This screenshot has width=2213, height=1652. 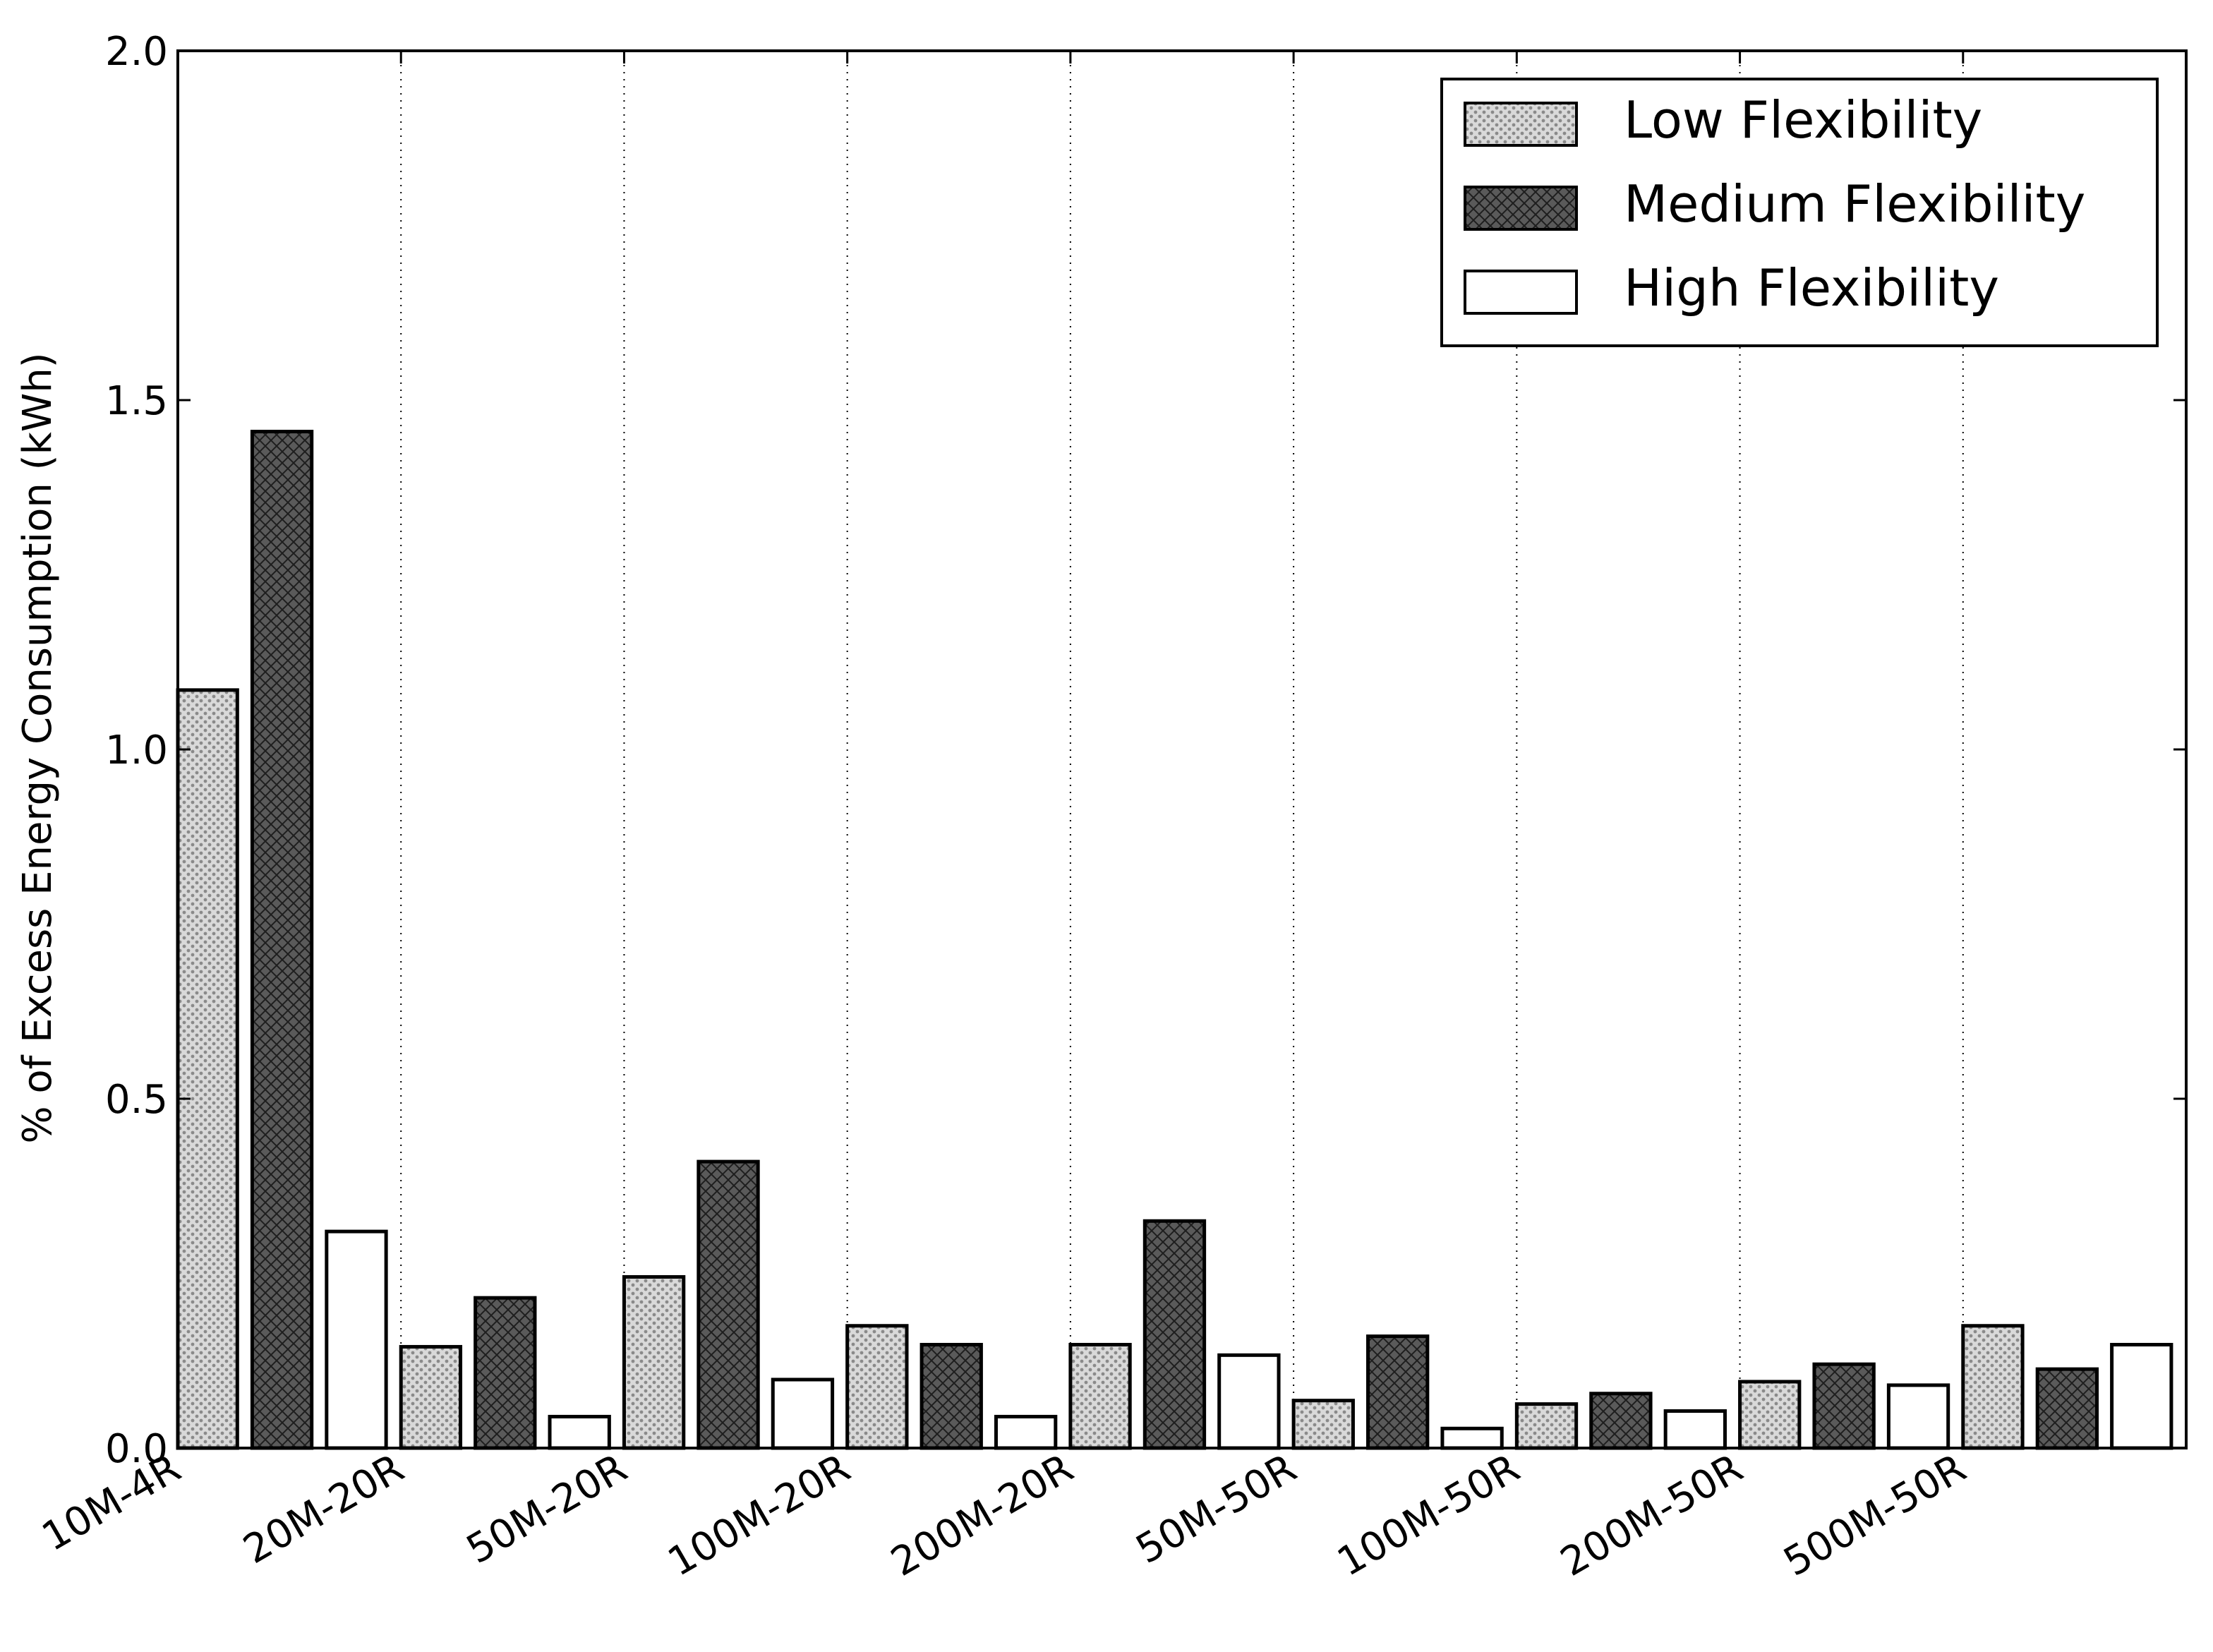 I want to click on y-tick-label: 1.0, so click(x=136, y=750).